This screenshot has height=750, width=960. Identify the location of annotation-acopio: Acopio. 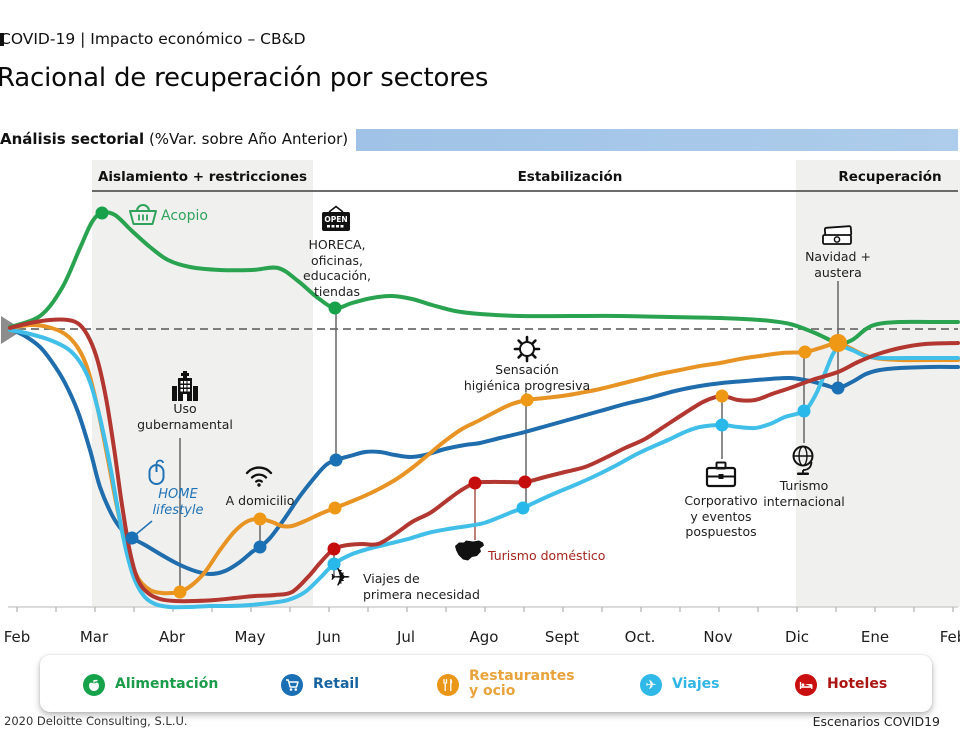
(184, 216).